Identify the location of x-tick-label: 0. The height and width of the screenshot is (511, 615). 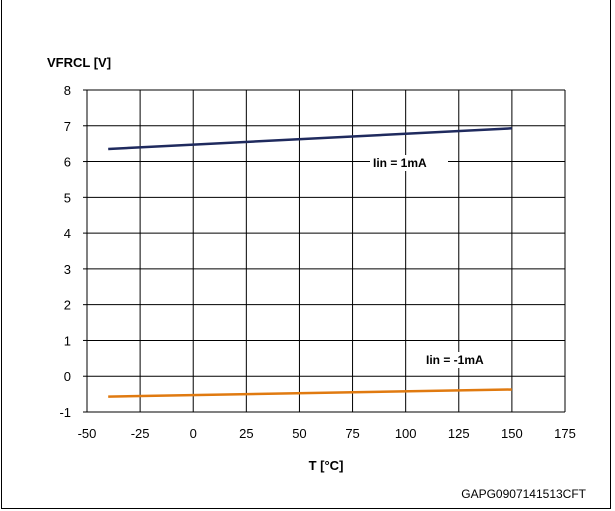
(193, 433).